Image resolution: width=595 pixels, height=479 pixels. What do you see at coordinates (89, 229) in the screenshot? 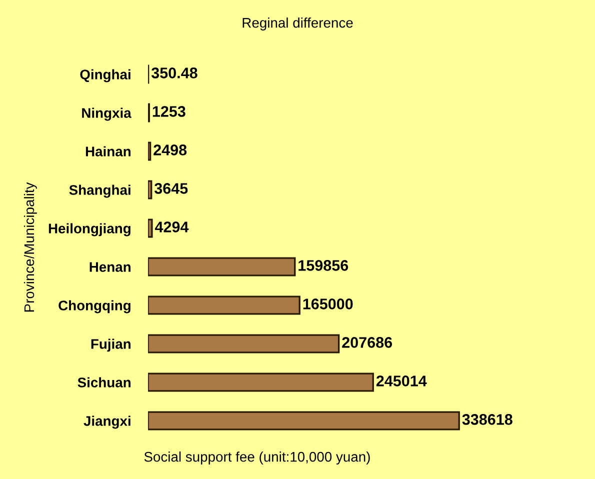
I see `y-tick-label: Heilongjiang` at bounding box center [89, 229].